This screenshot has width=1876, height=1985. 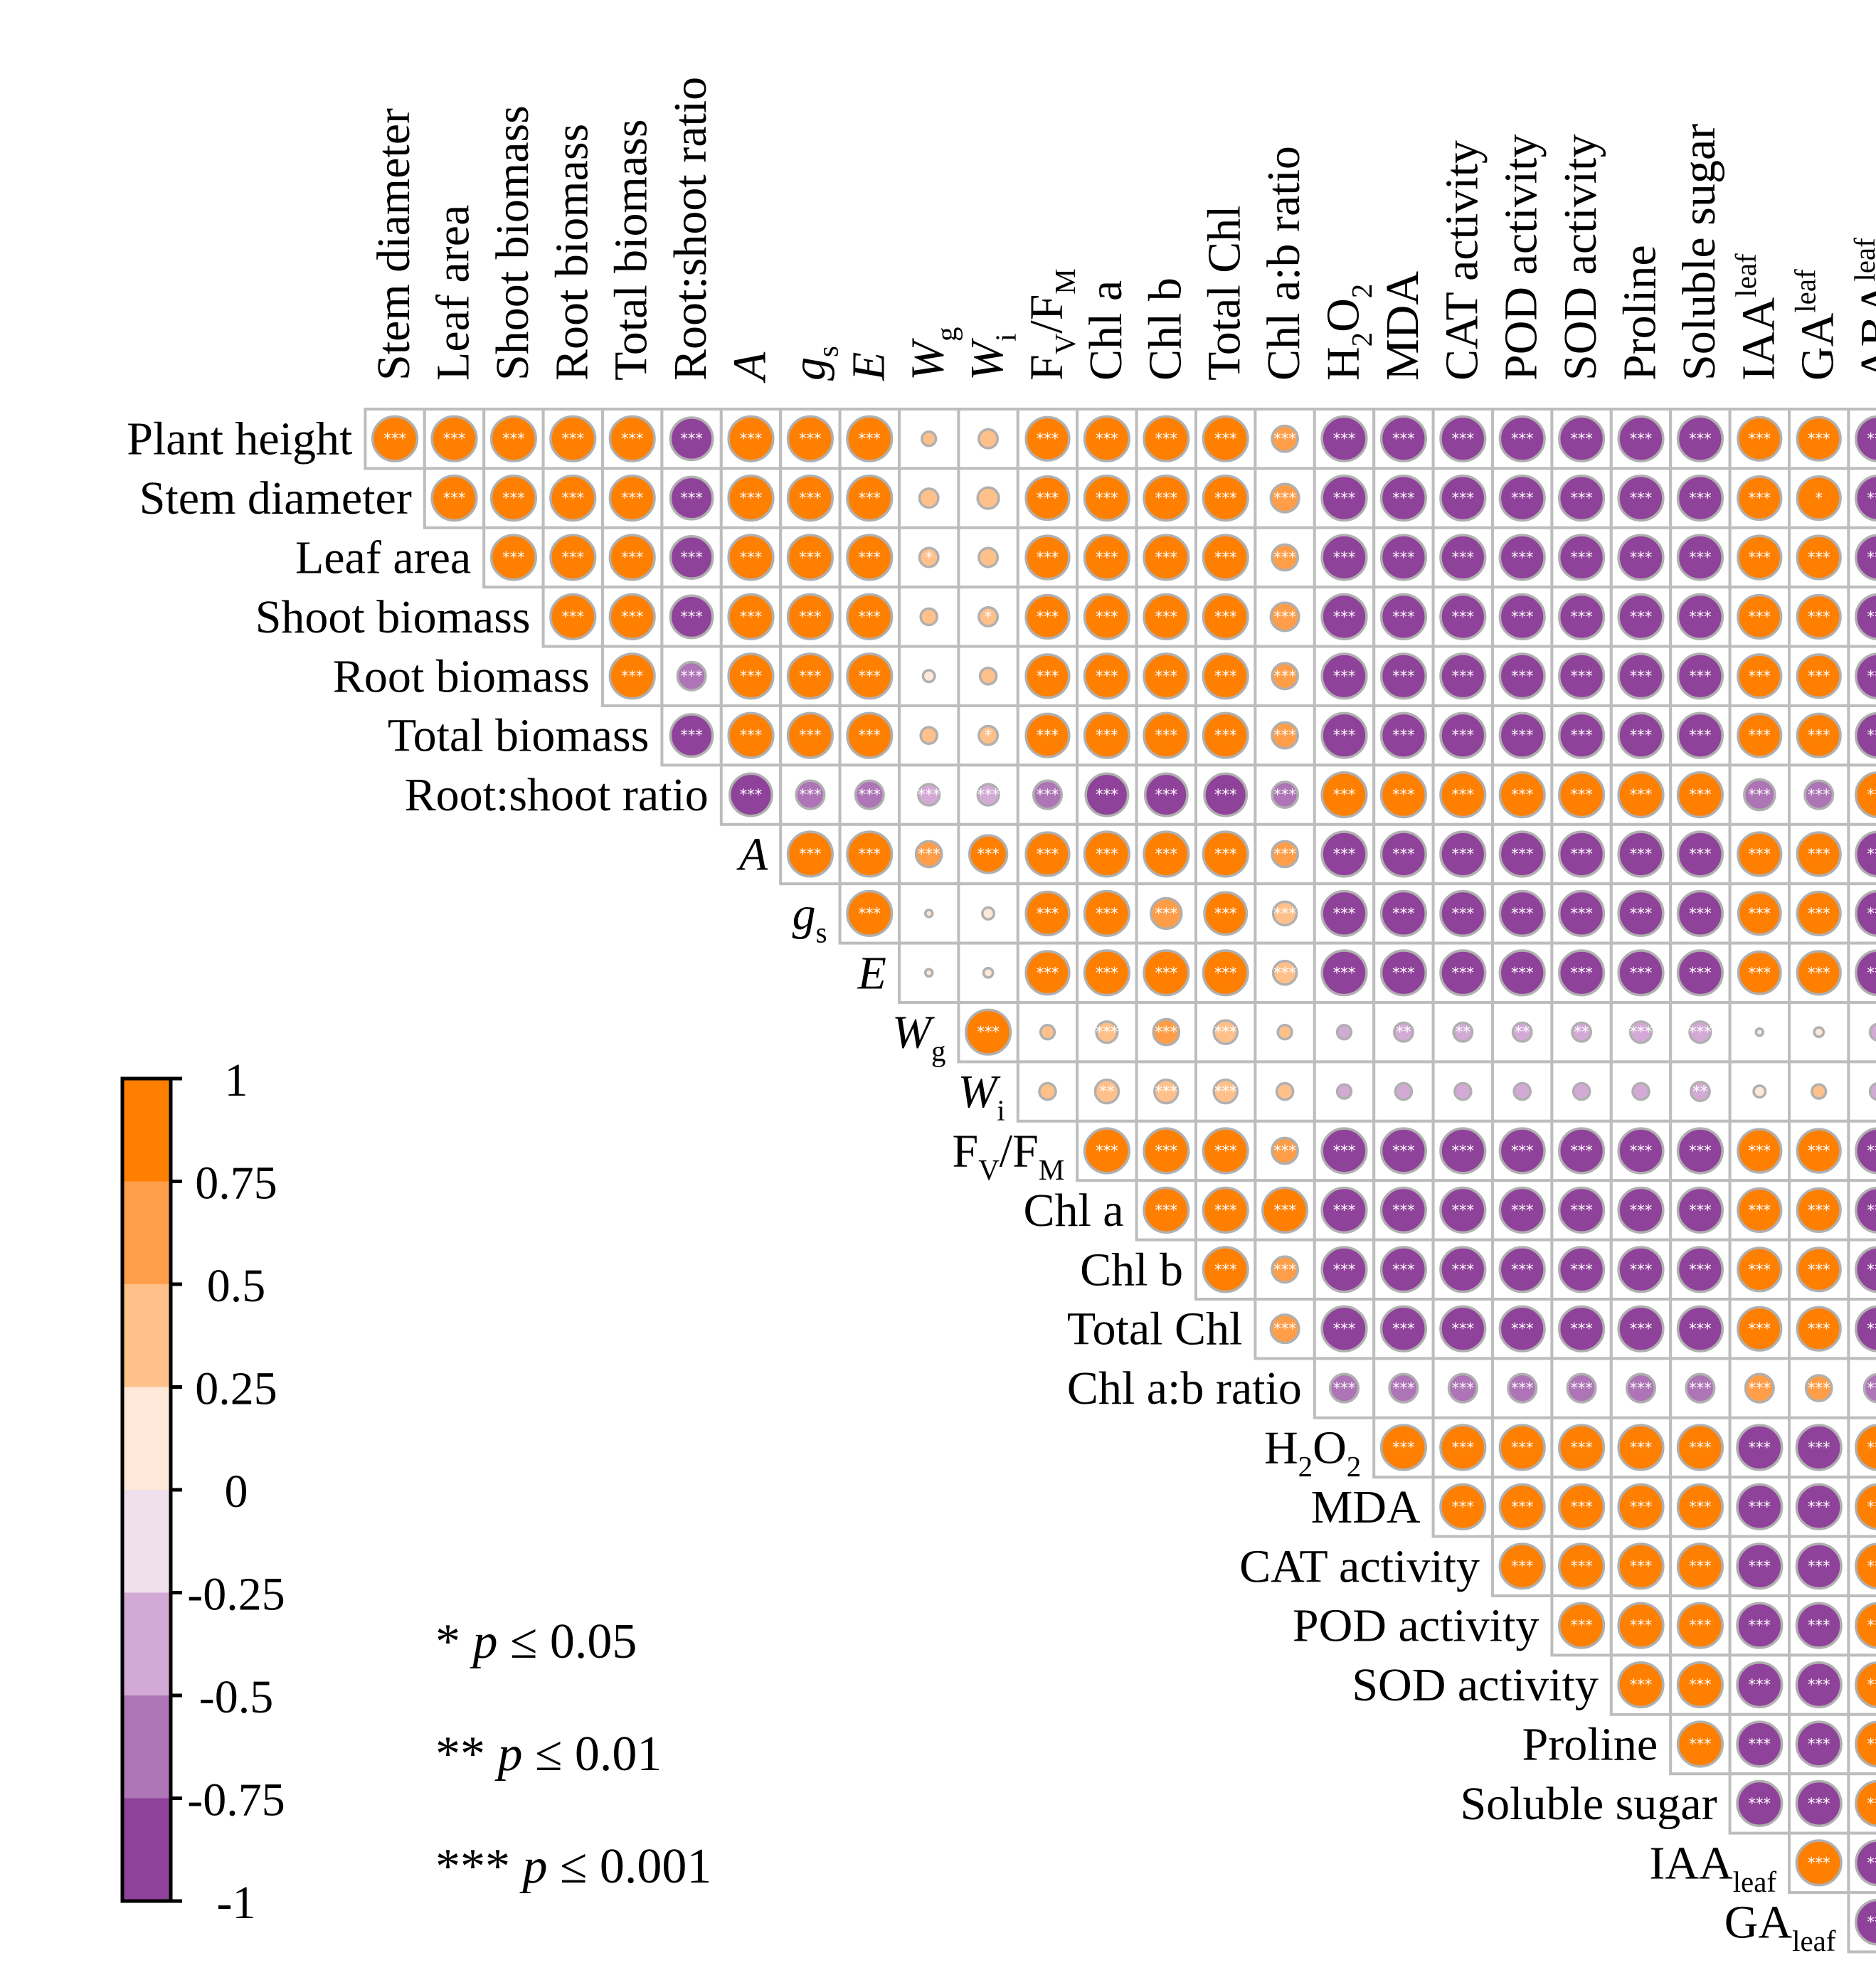 What do you see at coordinates (868, 366) in the screenshot?
I see `column-label-e: E` at bounding box center [868, 366].